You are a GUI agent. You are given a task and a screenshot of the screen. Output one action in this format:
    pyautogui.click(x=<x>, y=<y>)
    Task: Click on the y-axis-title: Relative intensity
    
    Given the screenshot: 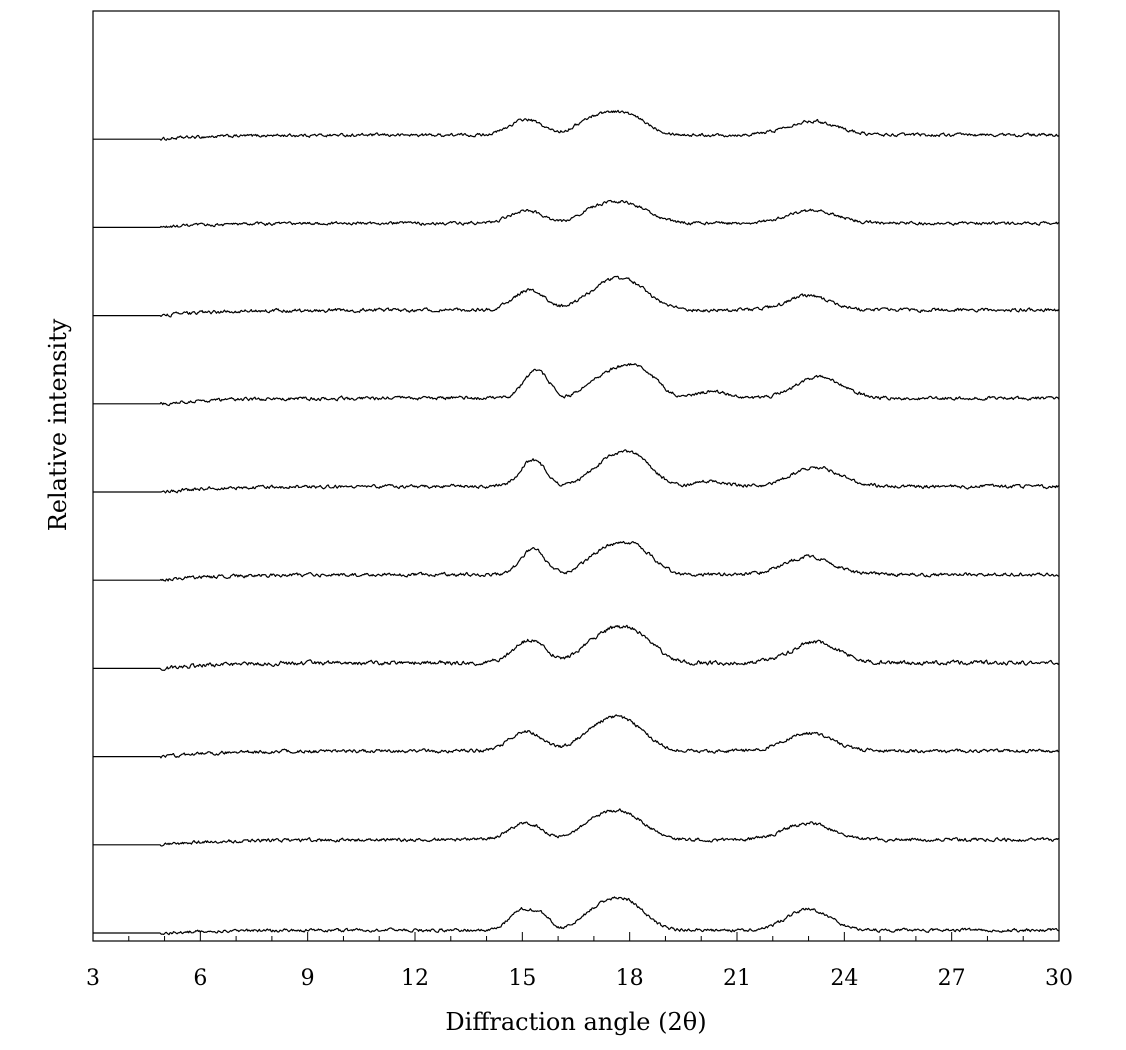 What is the action you would take?
    pyautogui.click(x=58, y=424)
    